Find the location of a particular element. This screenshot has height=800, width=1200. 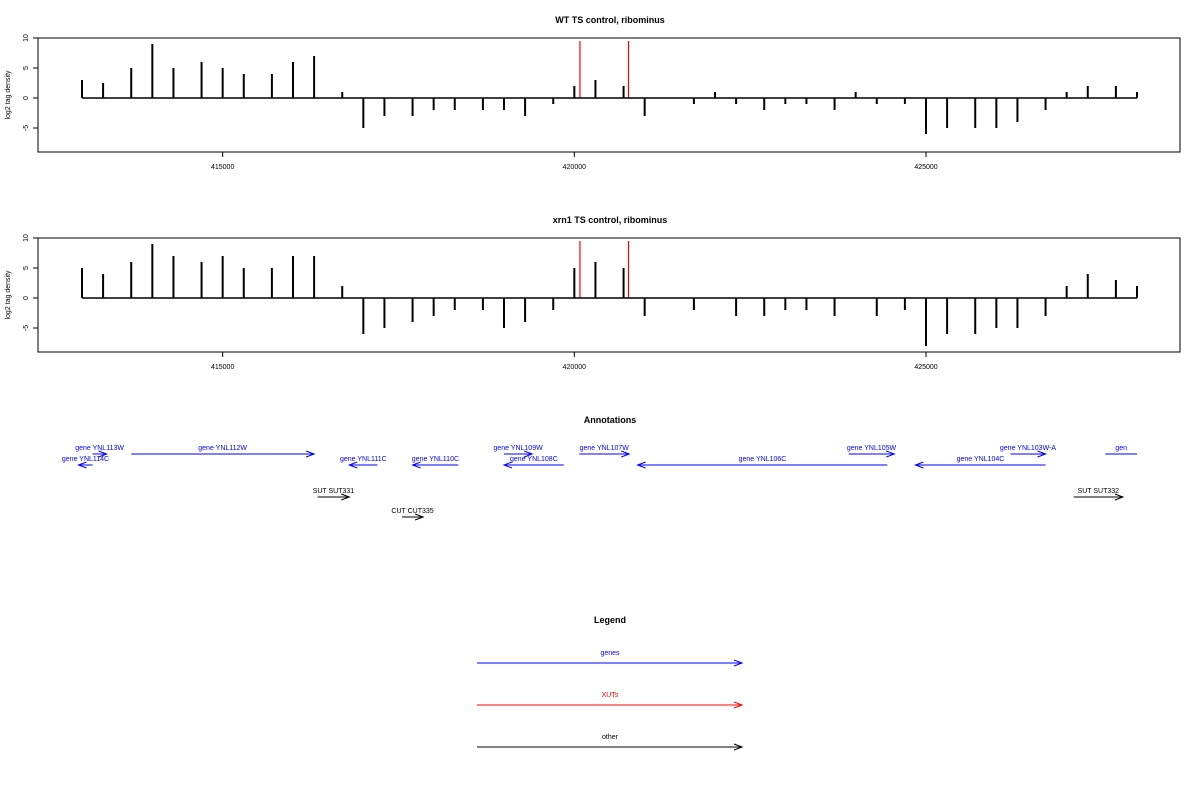

legend-label: other is located at coordinates (610, 737).